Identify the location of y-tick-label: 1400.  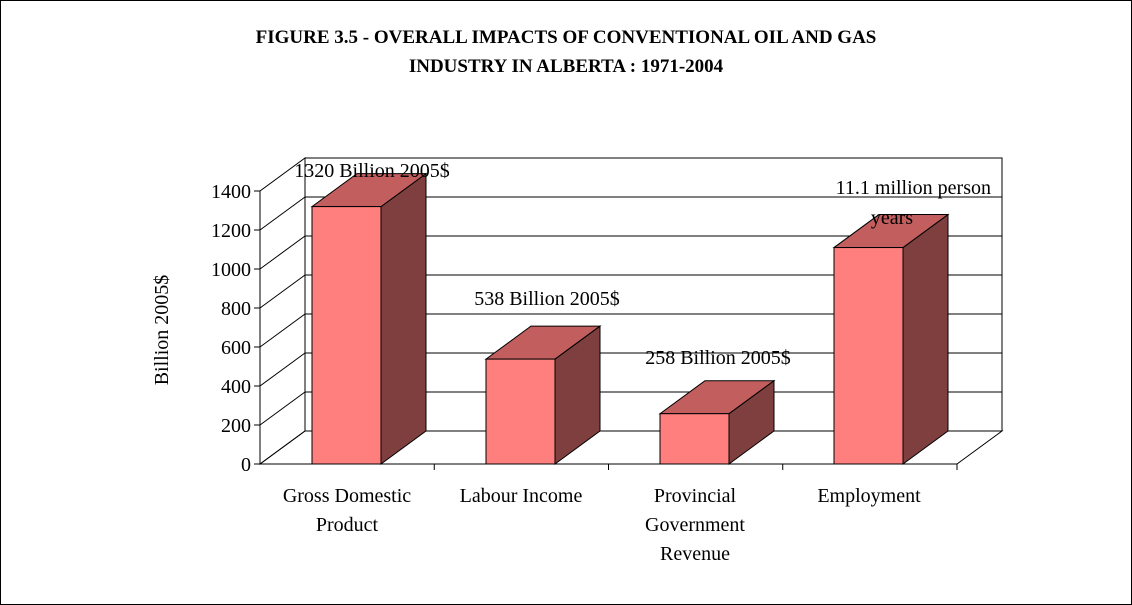
(231, 192).